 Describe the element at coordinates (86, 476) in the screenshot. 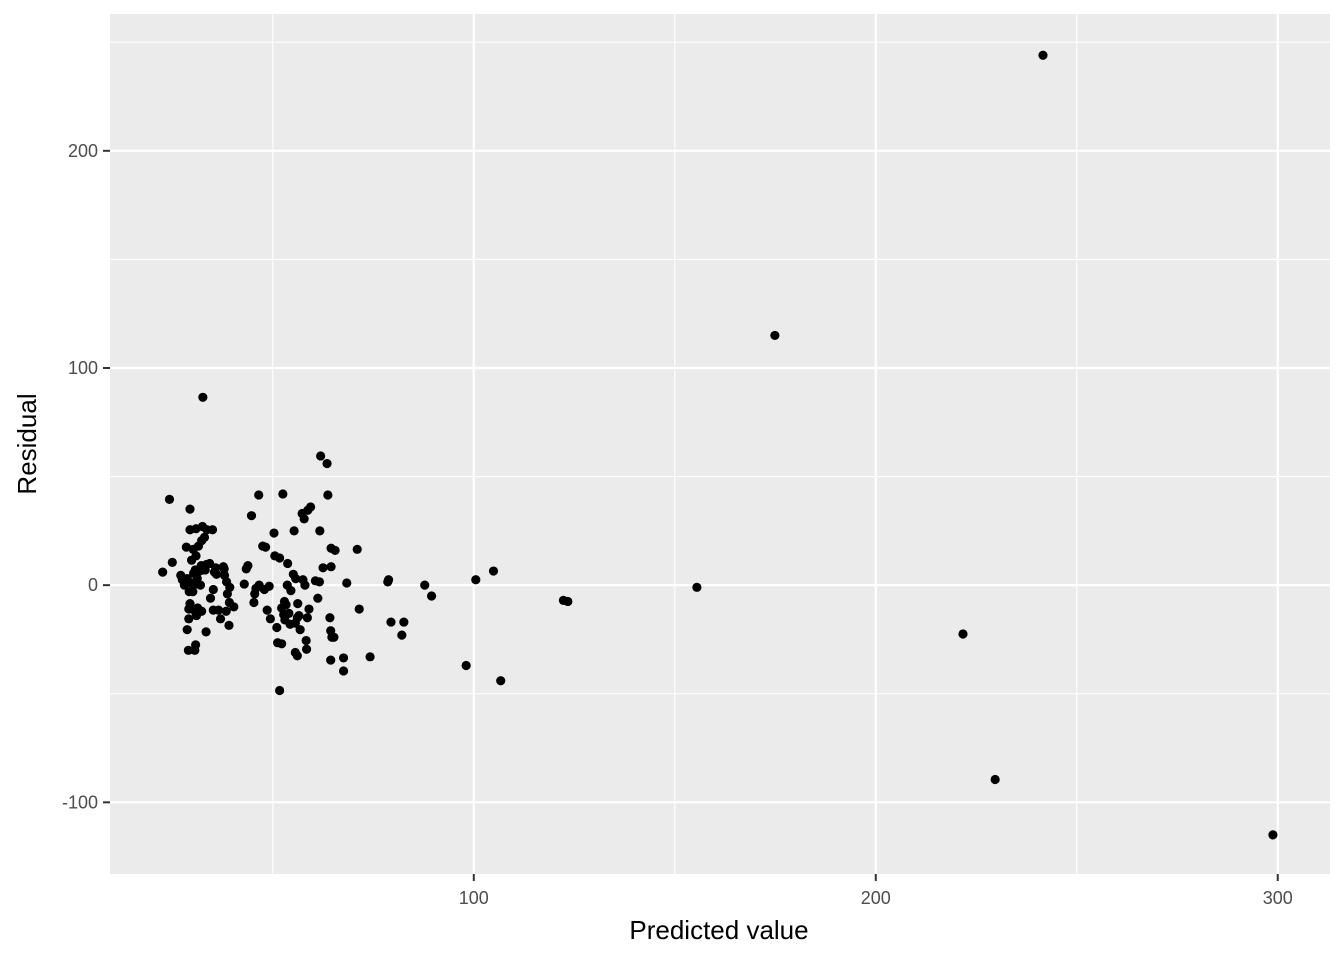

I see `y-axis-ticks: -100 0 100 200` at that location.